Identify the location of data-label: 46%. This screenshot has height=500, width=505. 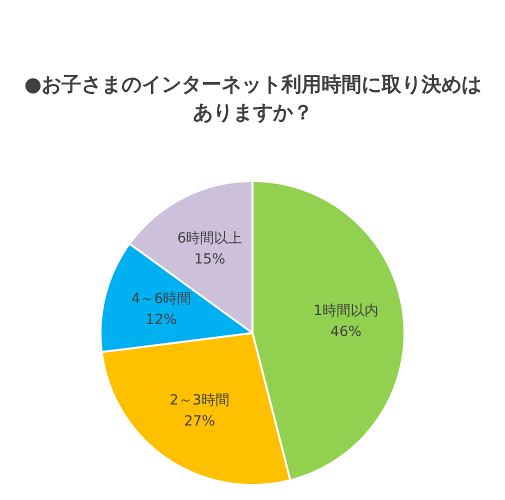
(346, 332).